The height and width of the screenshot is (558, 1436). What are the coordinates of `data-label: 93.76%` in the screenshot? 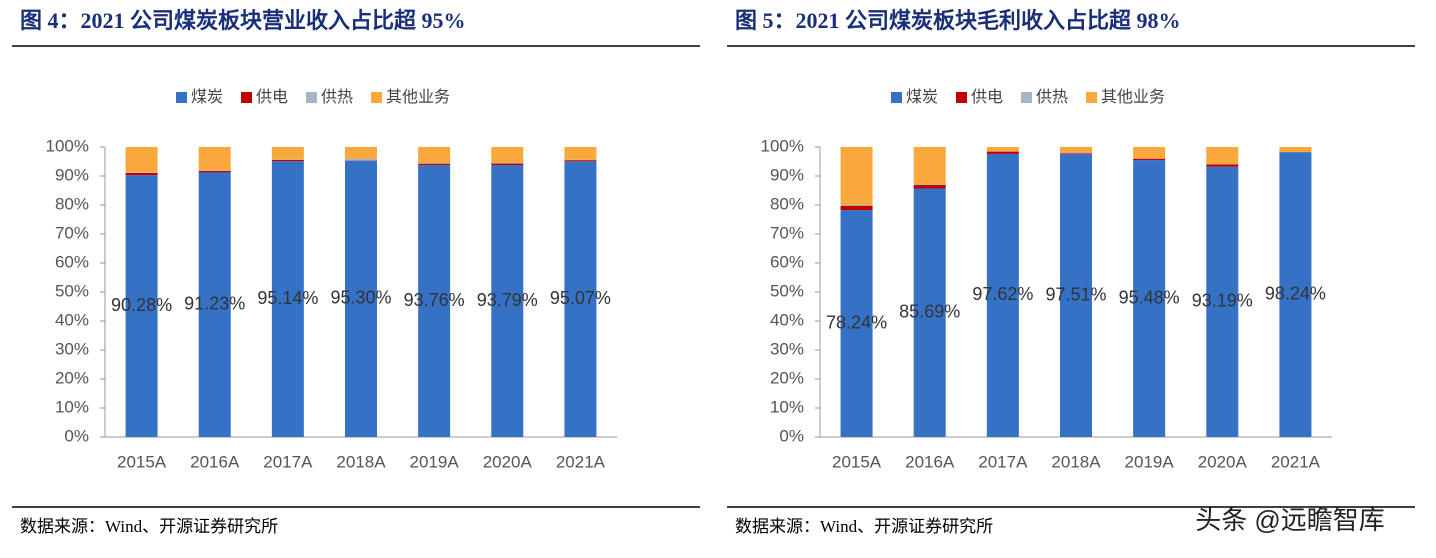 It's located at (434, 300).